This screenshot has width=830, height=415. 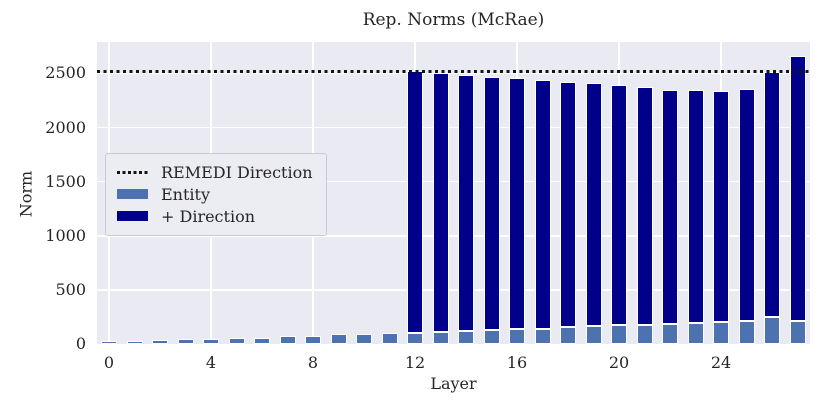 I want to click on bar-layer-18-entity, so click(x=568, y=335).